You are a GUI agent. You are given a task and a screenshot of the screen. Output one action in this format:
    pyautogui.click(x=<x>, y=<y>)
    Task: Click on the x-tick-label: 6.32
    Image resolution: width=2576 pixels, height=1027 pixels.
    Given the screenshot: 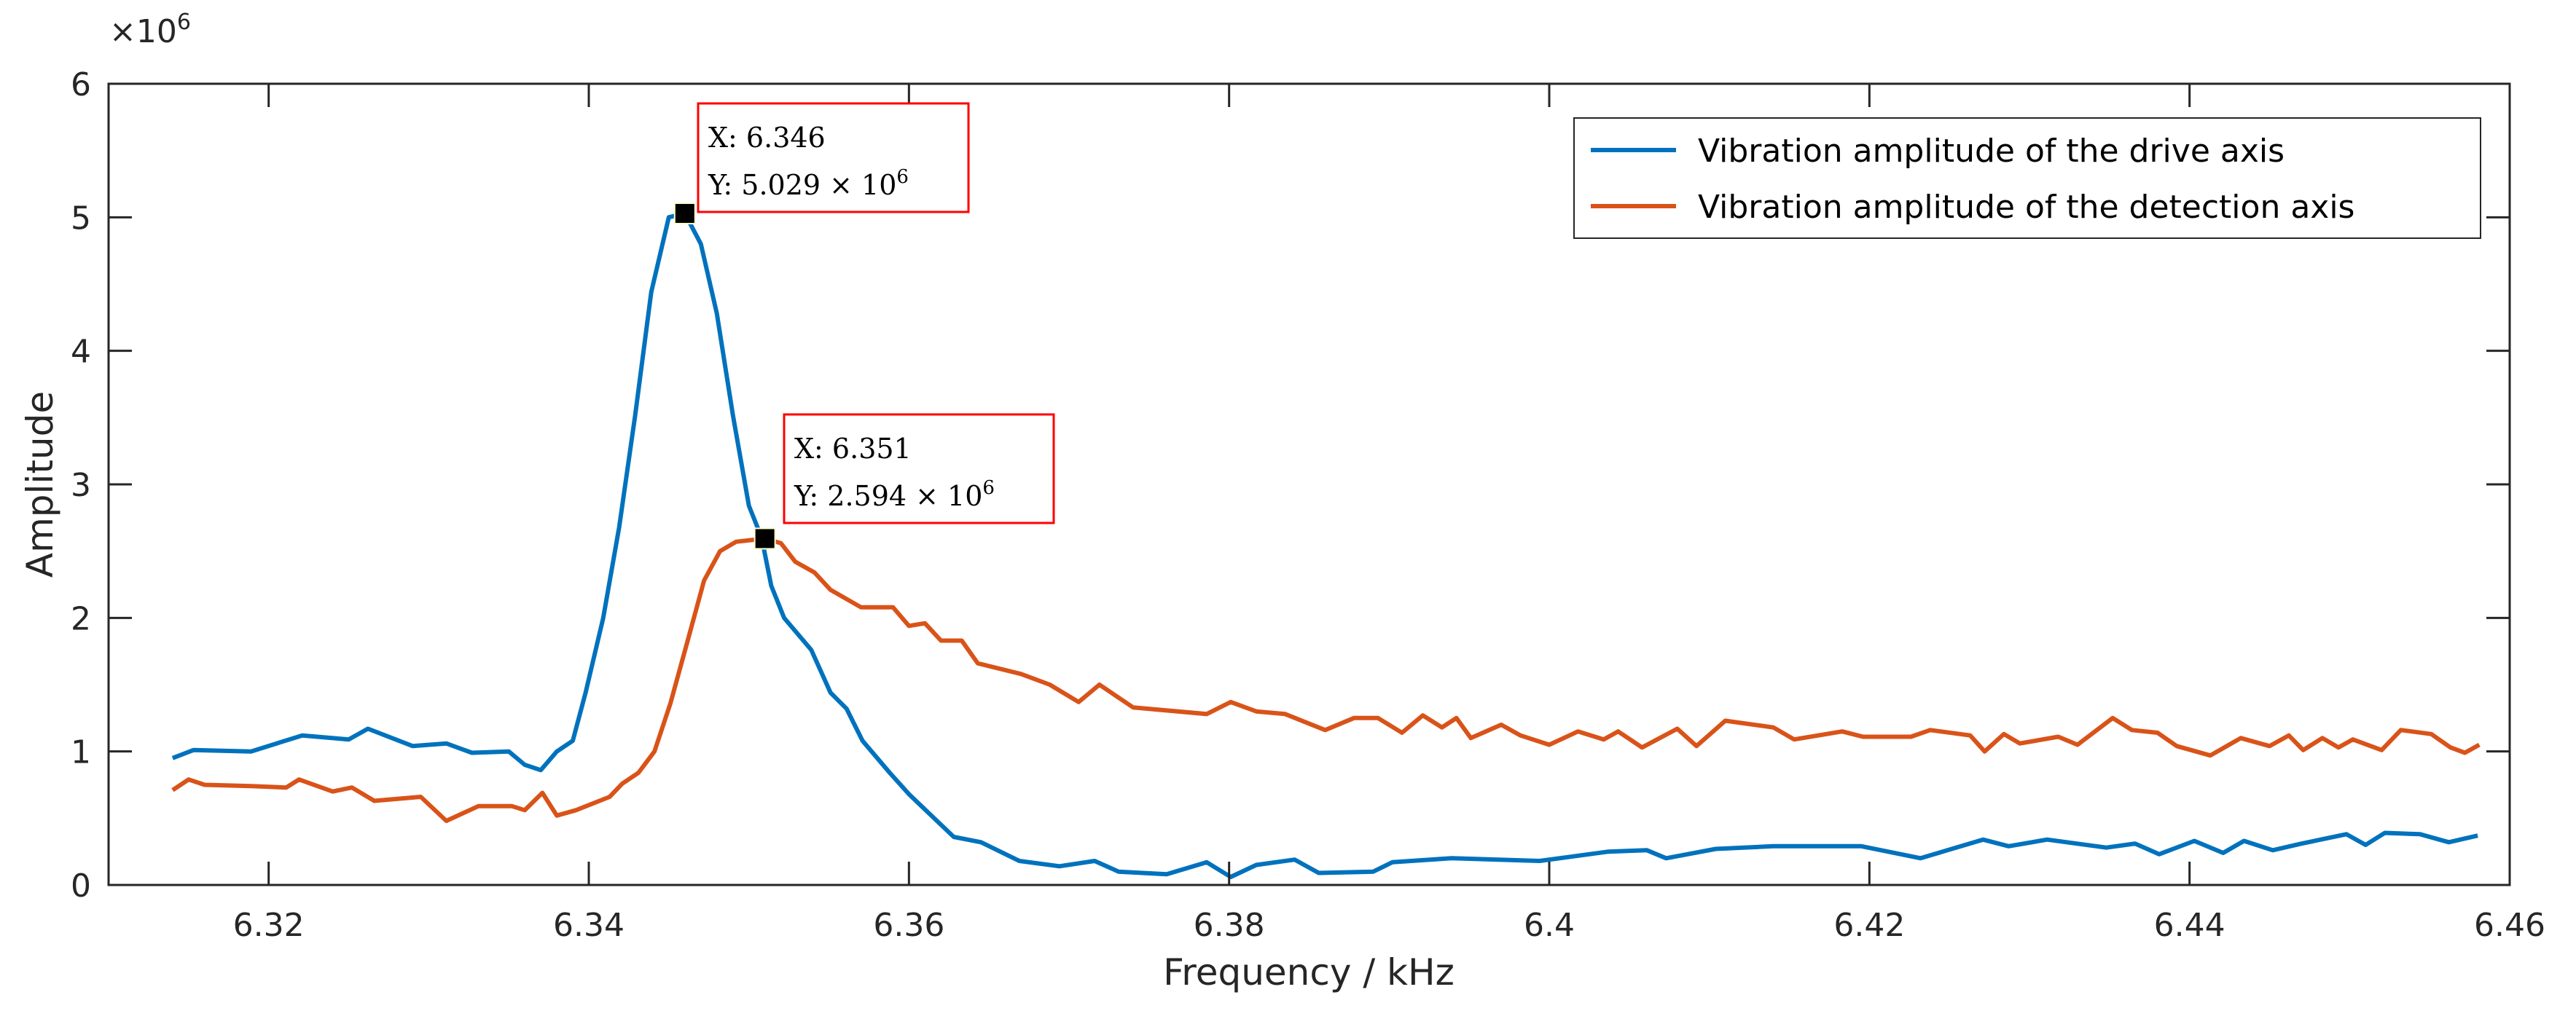 What is the action you would take?
    pyautogui.click(x=269, y=925)
    